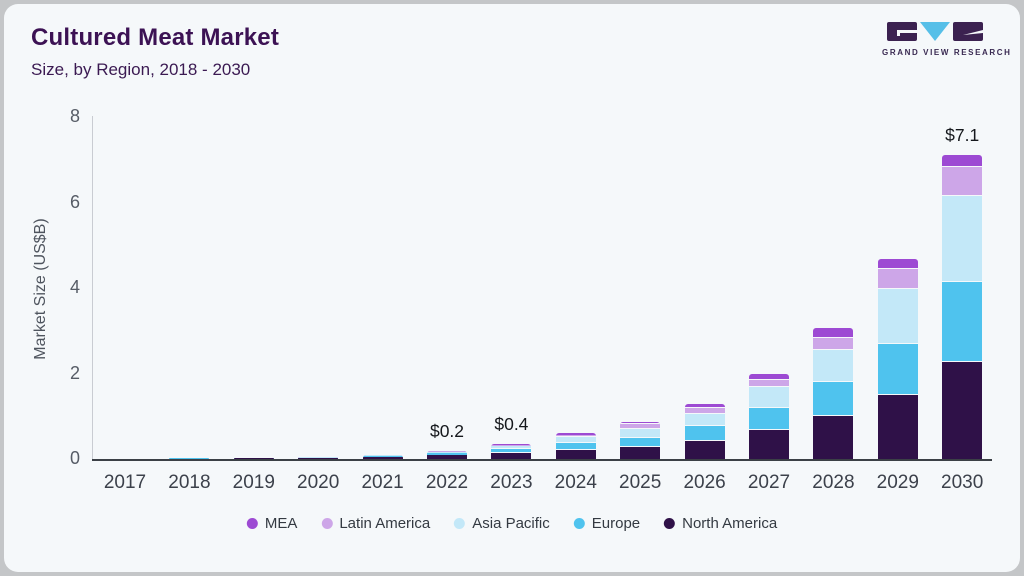 The width and height of the screenshot is (1024, 576). Describe the element at coordinates (640, 422) in the screenshot. I see `bar-2025-segment-mea` at that location.